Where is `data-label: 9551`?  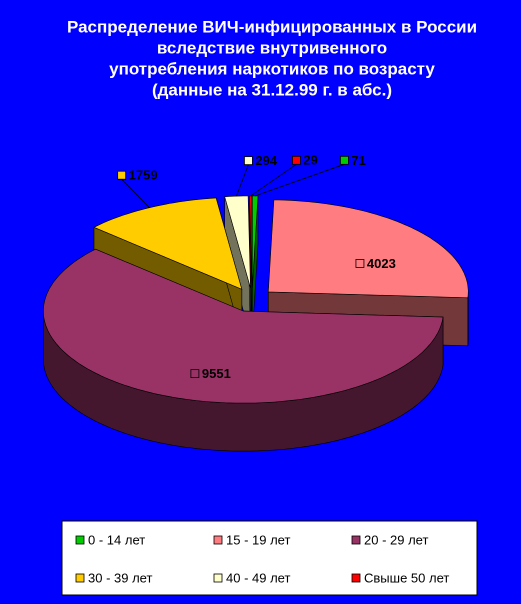
data-label: 9551 is located at coordinates (216, 373).